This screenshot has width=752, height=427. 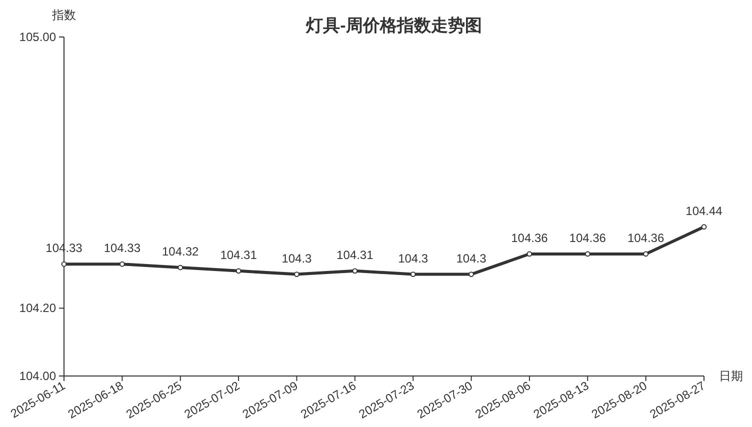 I want to click on xlabel: 日期, so click(x=731, y=376).